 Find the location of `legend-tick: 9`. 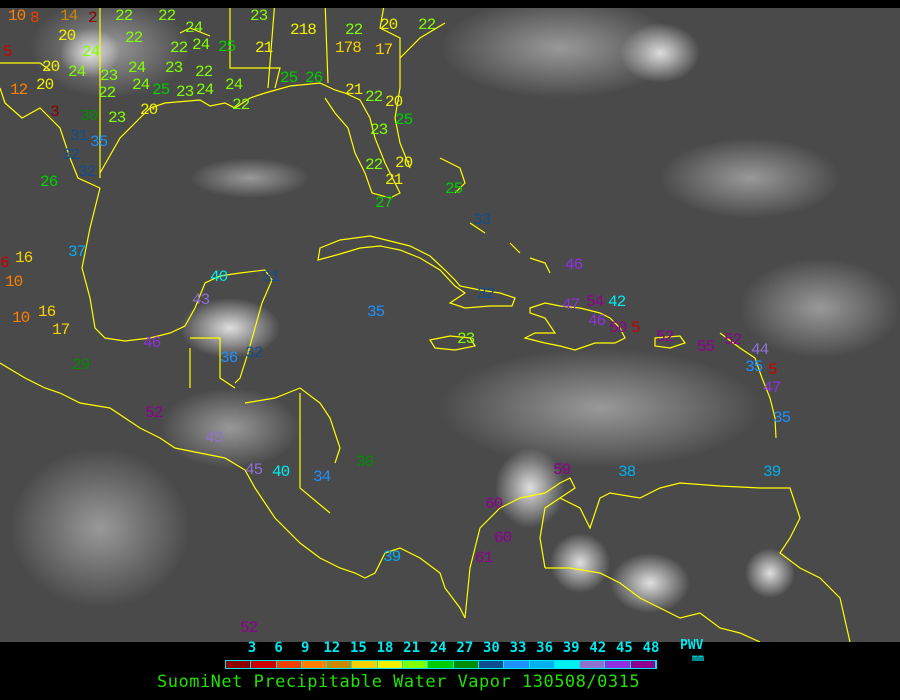

legend-tick: 9 is located at coordinates (305, 648).